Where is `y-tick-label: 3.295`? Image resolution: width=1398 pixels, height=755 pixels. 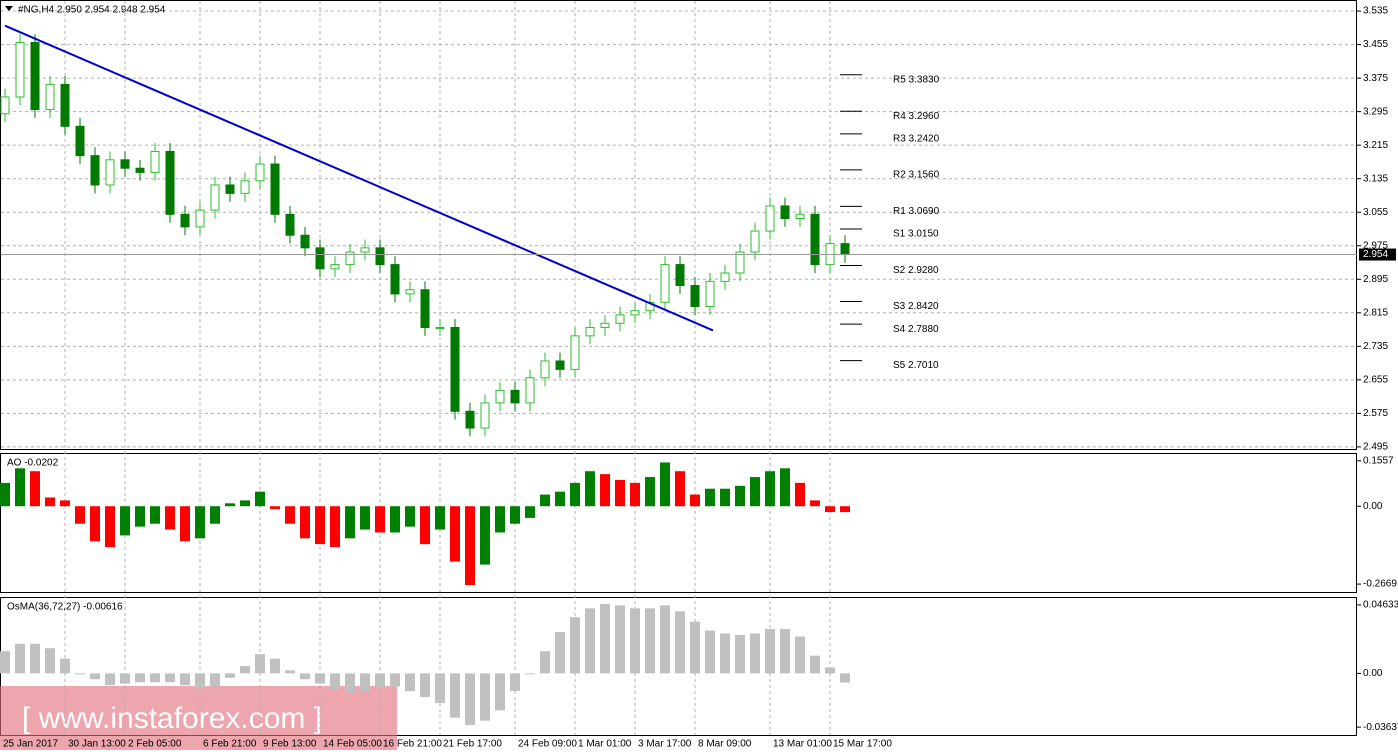
y-tick-label: 3.295 is located at coordinates (1375, 111).